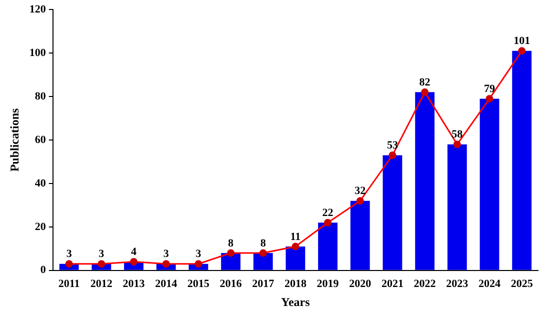 This screenshot has height=314, width=550. Describe the element at coordinates (360, 284) in the screenshot. I see `x-tick-label: 2020` at that location.